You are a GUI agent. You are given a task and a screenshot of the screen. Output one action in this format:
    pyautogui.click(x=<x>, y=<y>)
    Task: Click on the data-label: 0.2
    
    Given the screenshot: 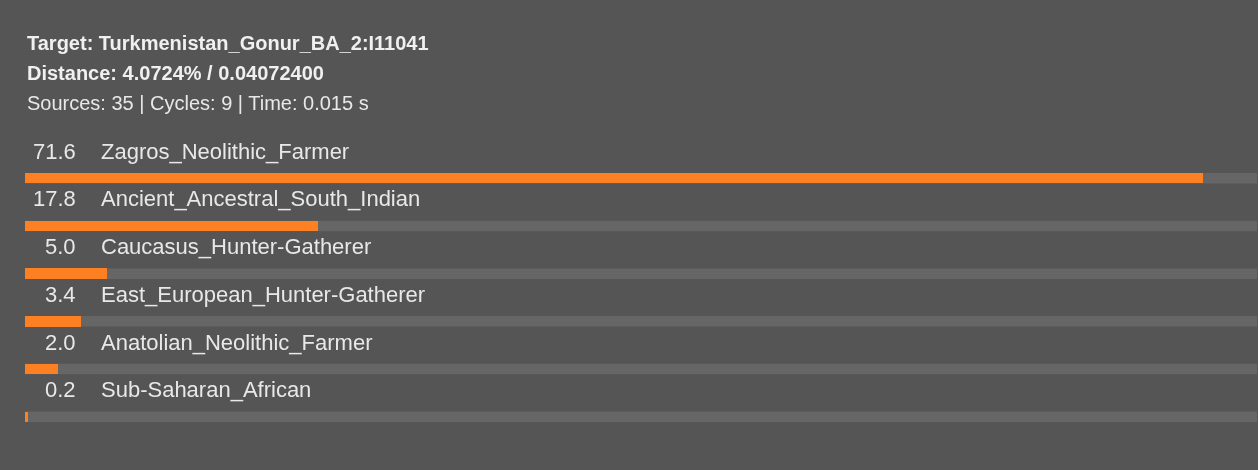 What is the action you would take?
    pyautogui.click(x=60, y=389)
    